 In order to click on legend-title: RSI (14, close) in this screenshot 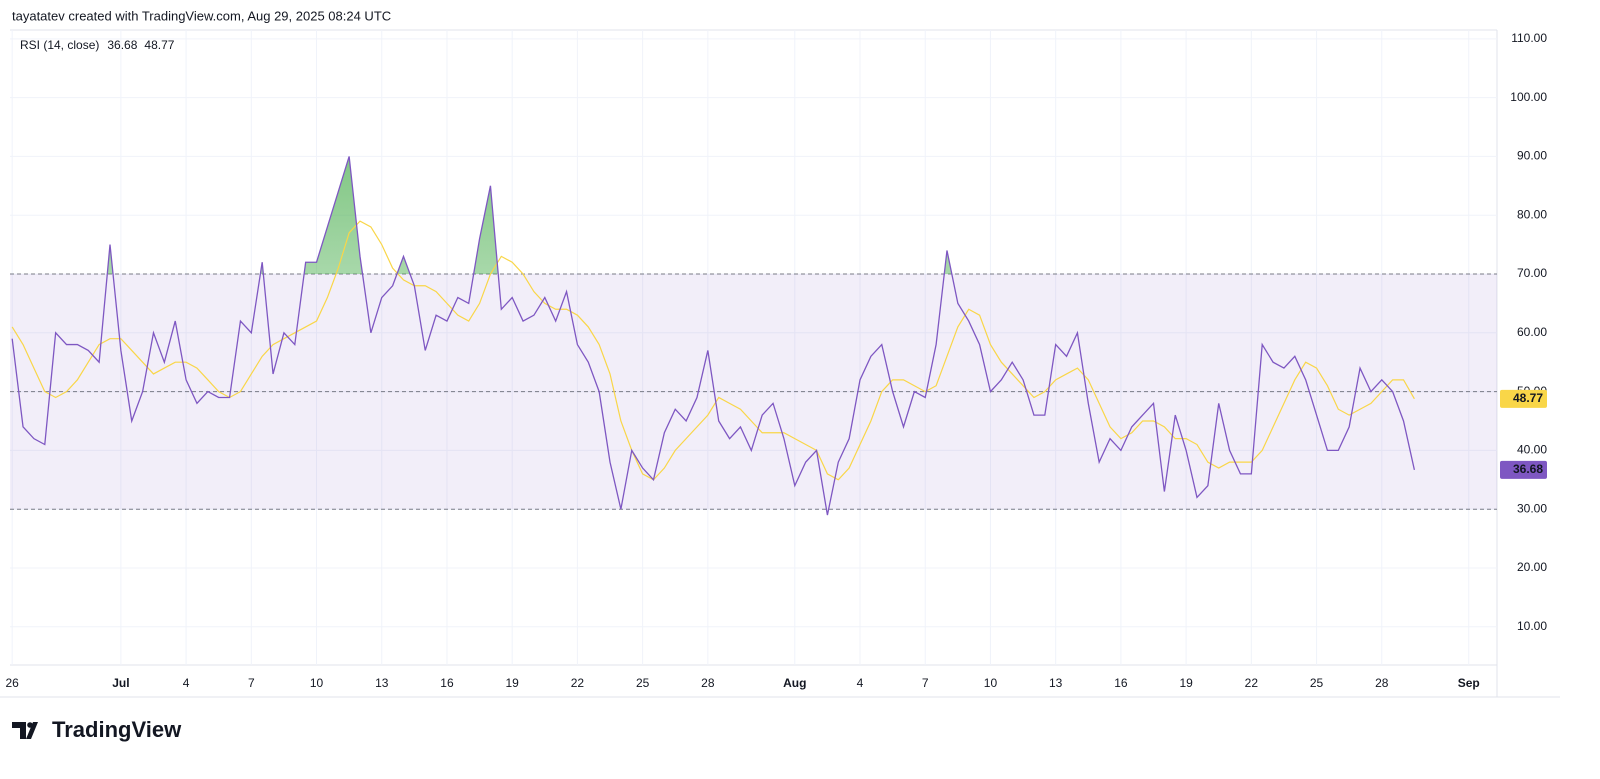, I will do `click(59, 45)`.